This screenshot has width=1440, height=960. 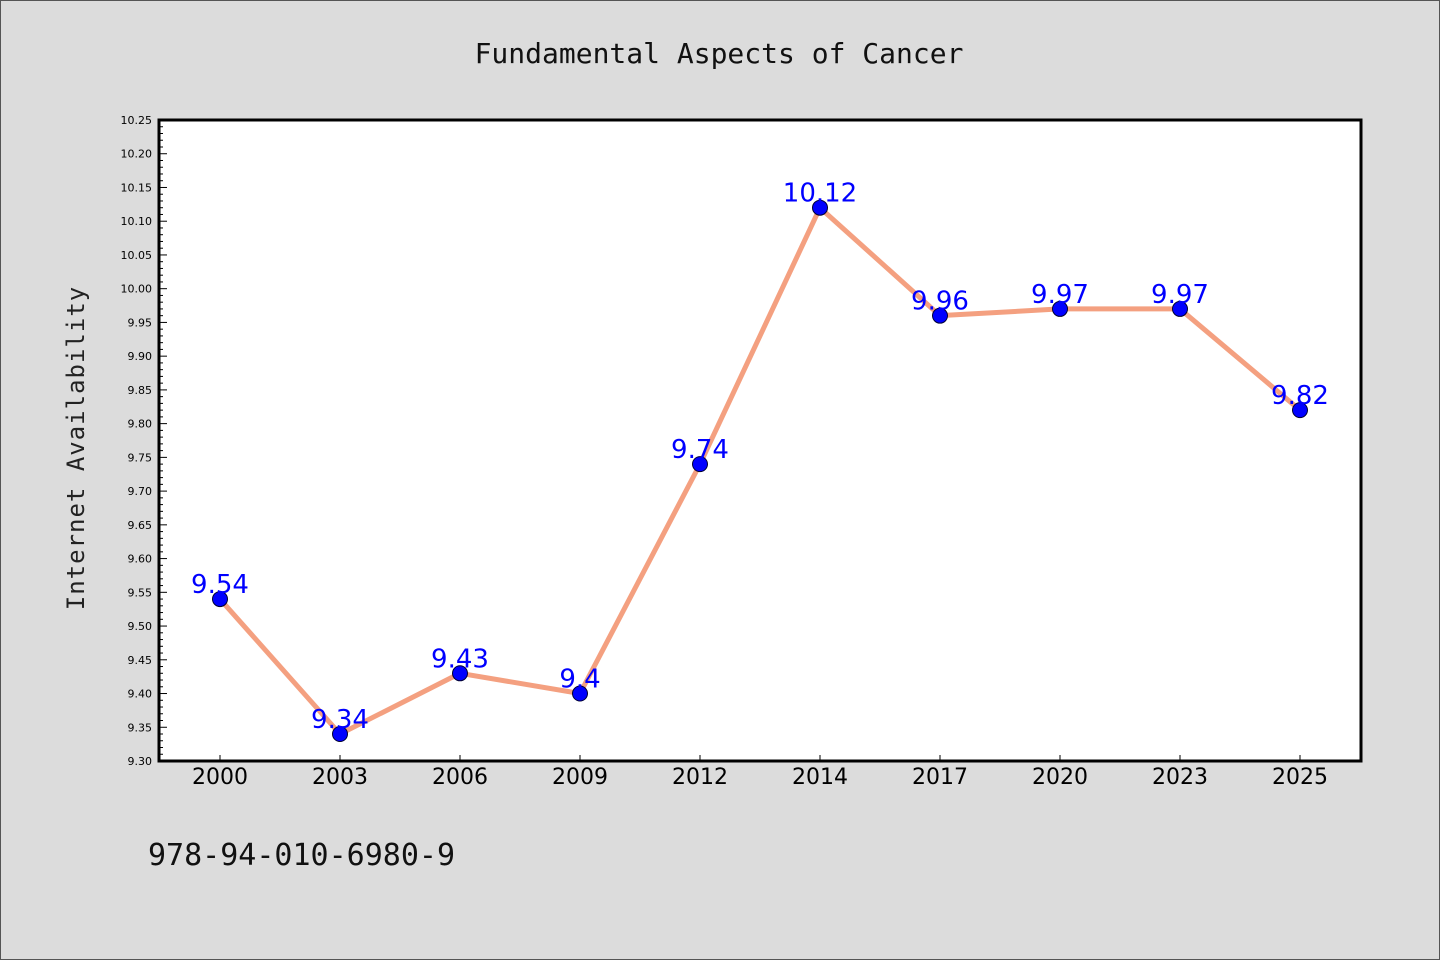 I want to click on y-axis-label: Internet Availability, so click(x=76, y=448).